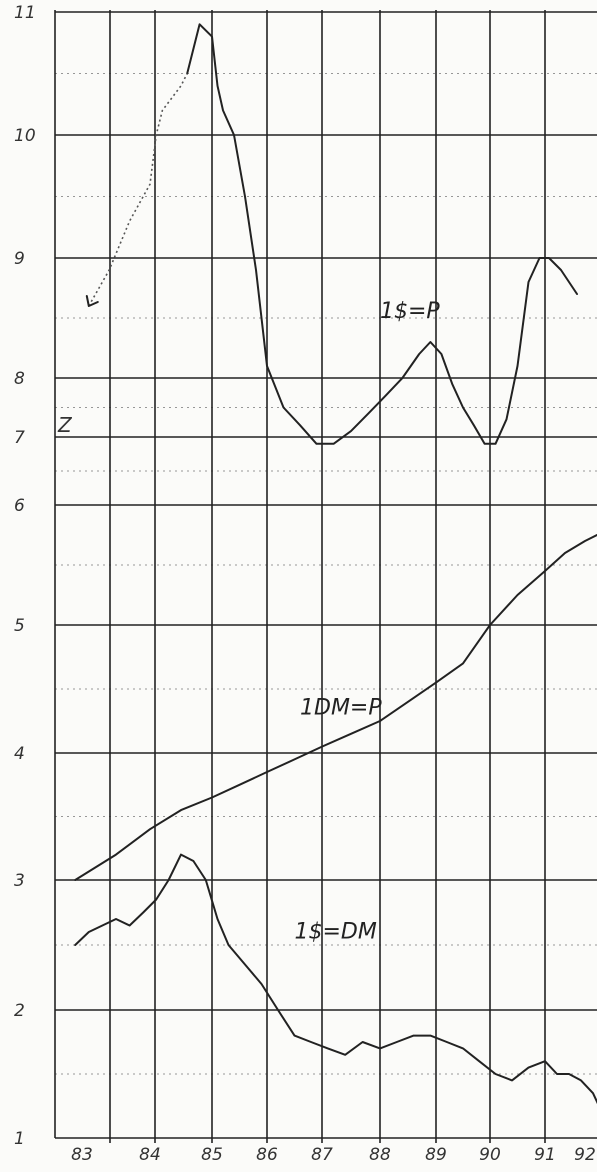  I want to click on margin-note: Z, so click(65, 425).